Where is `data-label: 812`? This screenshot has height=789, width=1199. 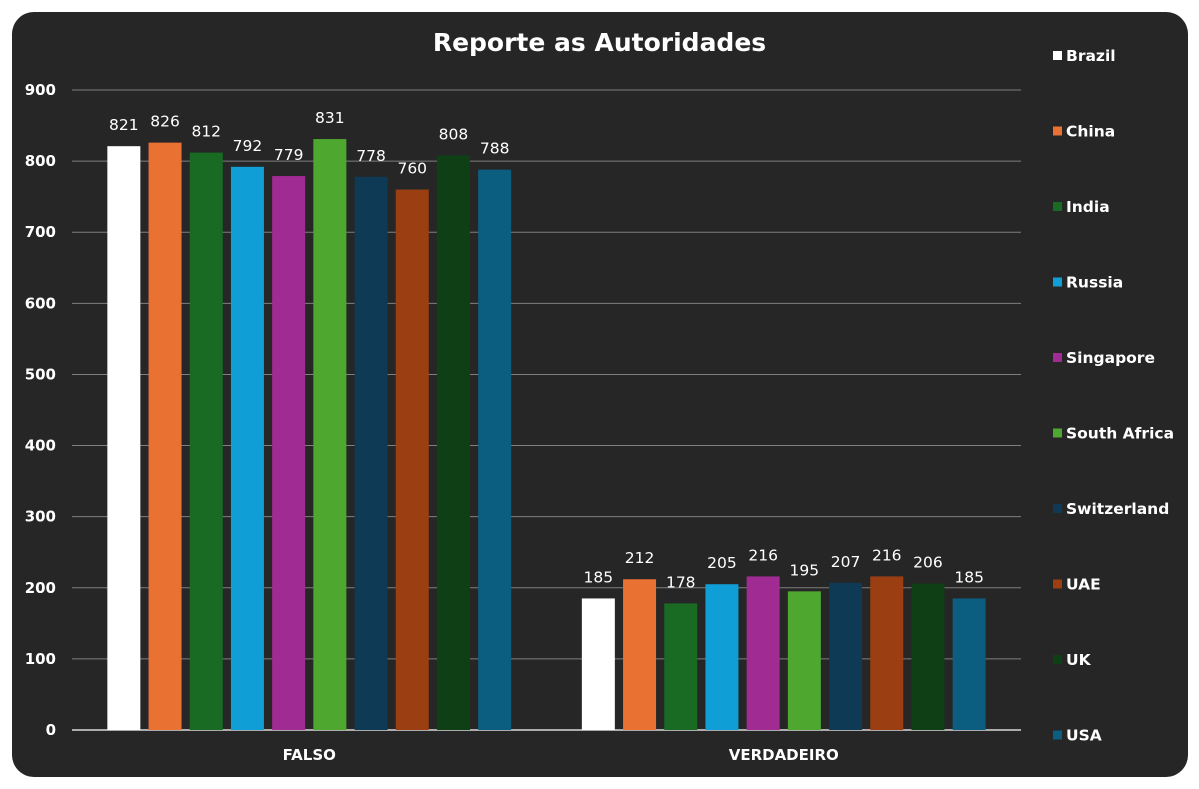
data-label: 812 is located at coordinates (206, 132).